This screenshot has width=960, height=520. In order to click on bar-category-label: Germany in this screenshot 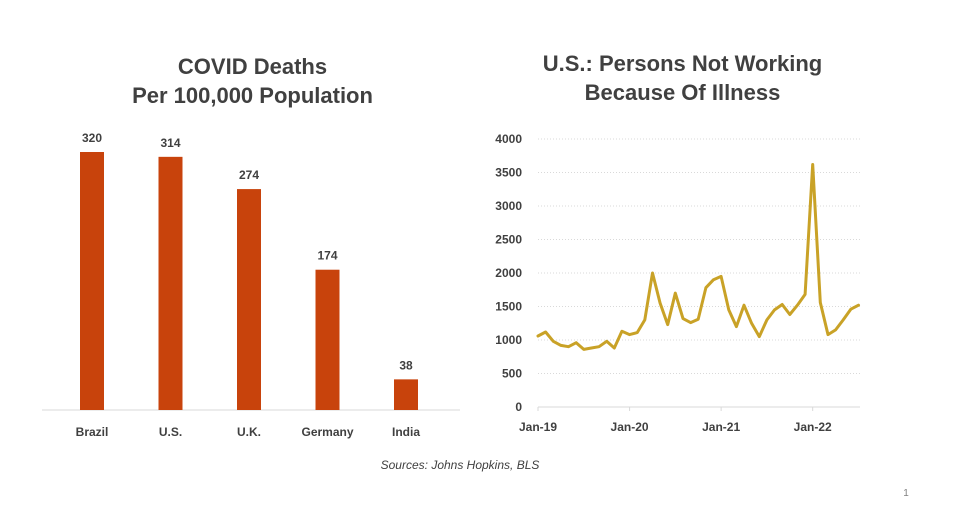, I will do `click(327, 432)`.